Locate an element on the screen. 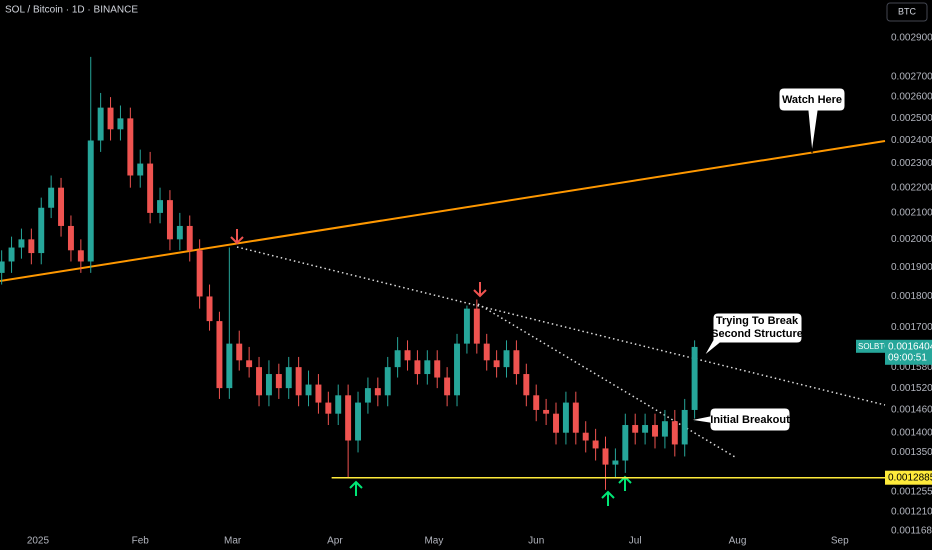  x-tick-label: 2025 is located at coordinates (38, 541).